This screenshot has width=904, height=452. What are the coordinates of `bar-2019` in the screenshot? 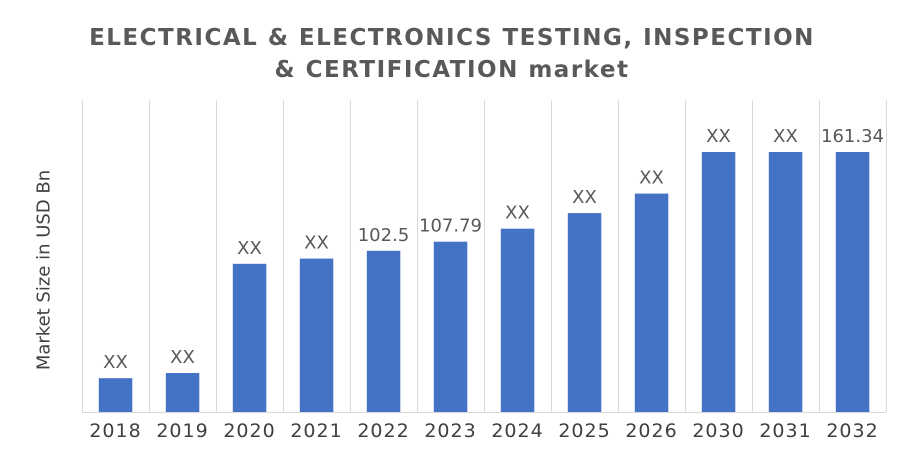 It's located at (182, 392).